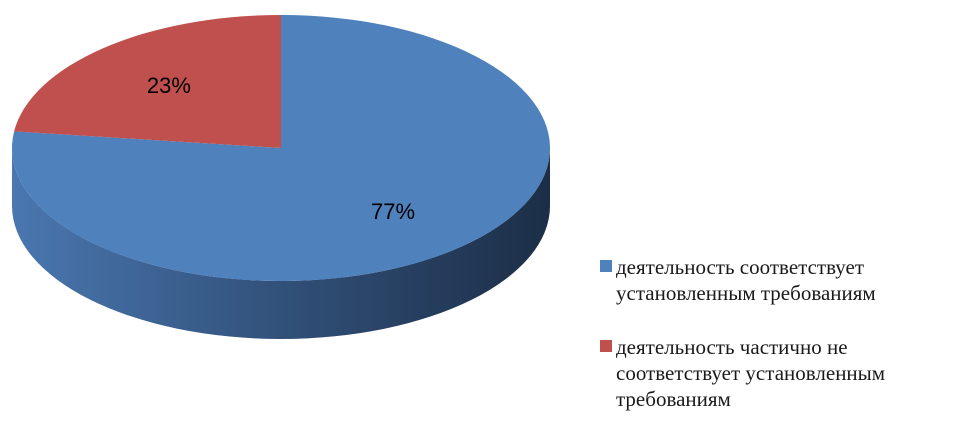 This screenshot has height=440, width=956. What do you see at coordinates (393, 211) in the screenshot?
I see `pie-data-label-0: 77%` at bounding box center [393, 211].